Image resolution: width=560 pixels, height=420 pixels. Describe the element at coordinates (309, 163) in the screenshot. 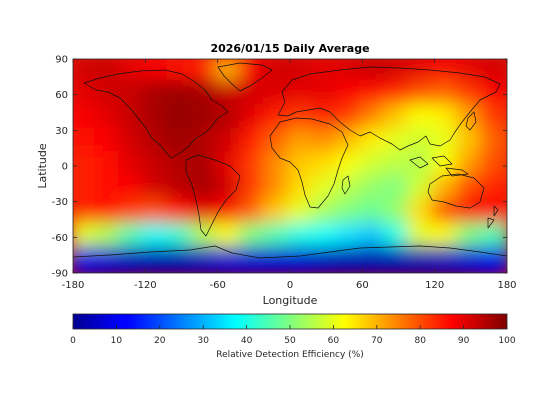

I see `coastline-africa` at that location.